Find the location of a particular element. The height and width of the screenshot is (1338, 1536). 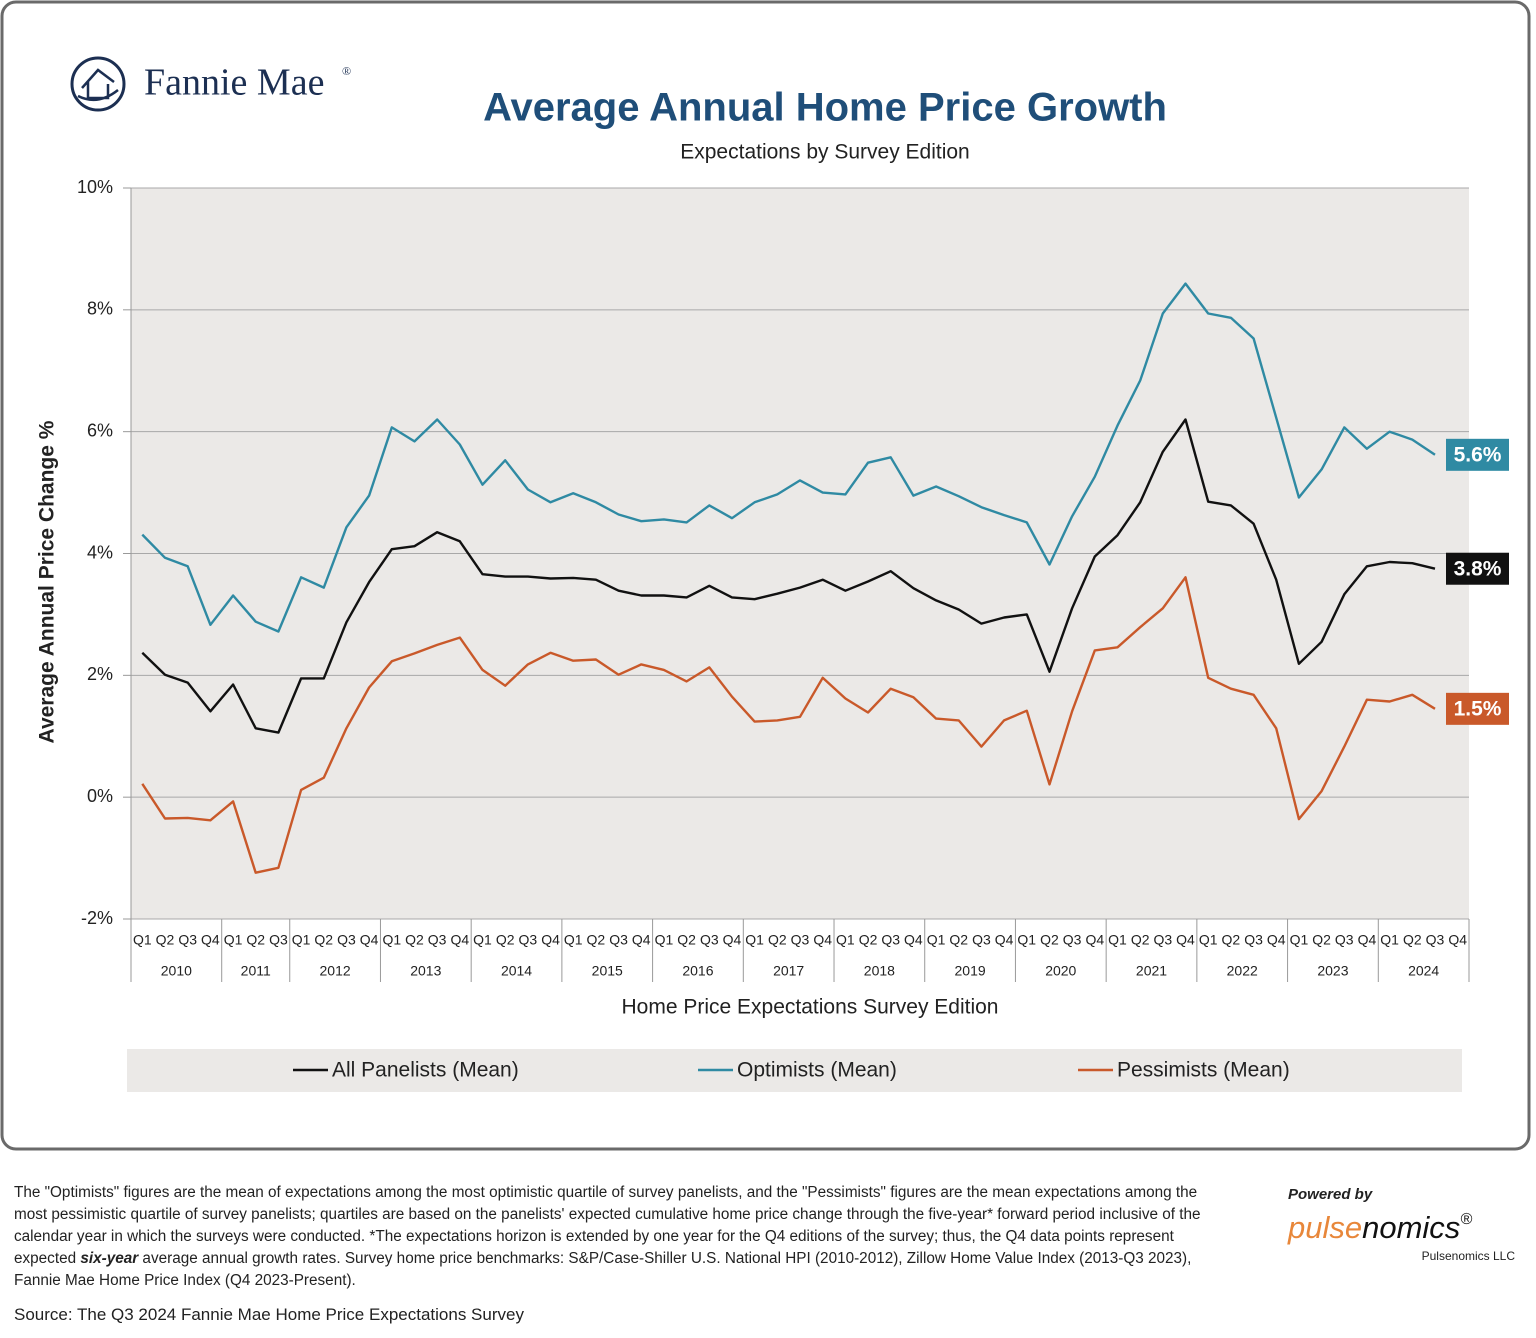

x-group-label: 2010 is located at coordinates (176, 971).